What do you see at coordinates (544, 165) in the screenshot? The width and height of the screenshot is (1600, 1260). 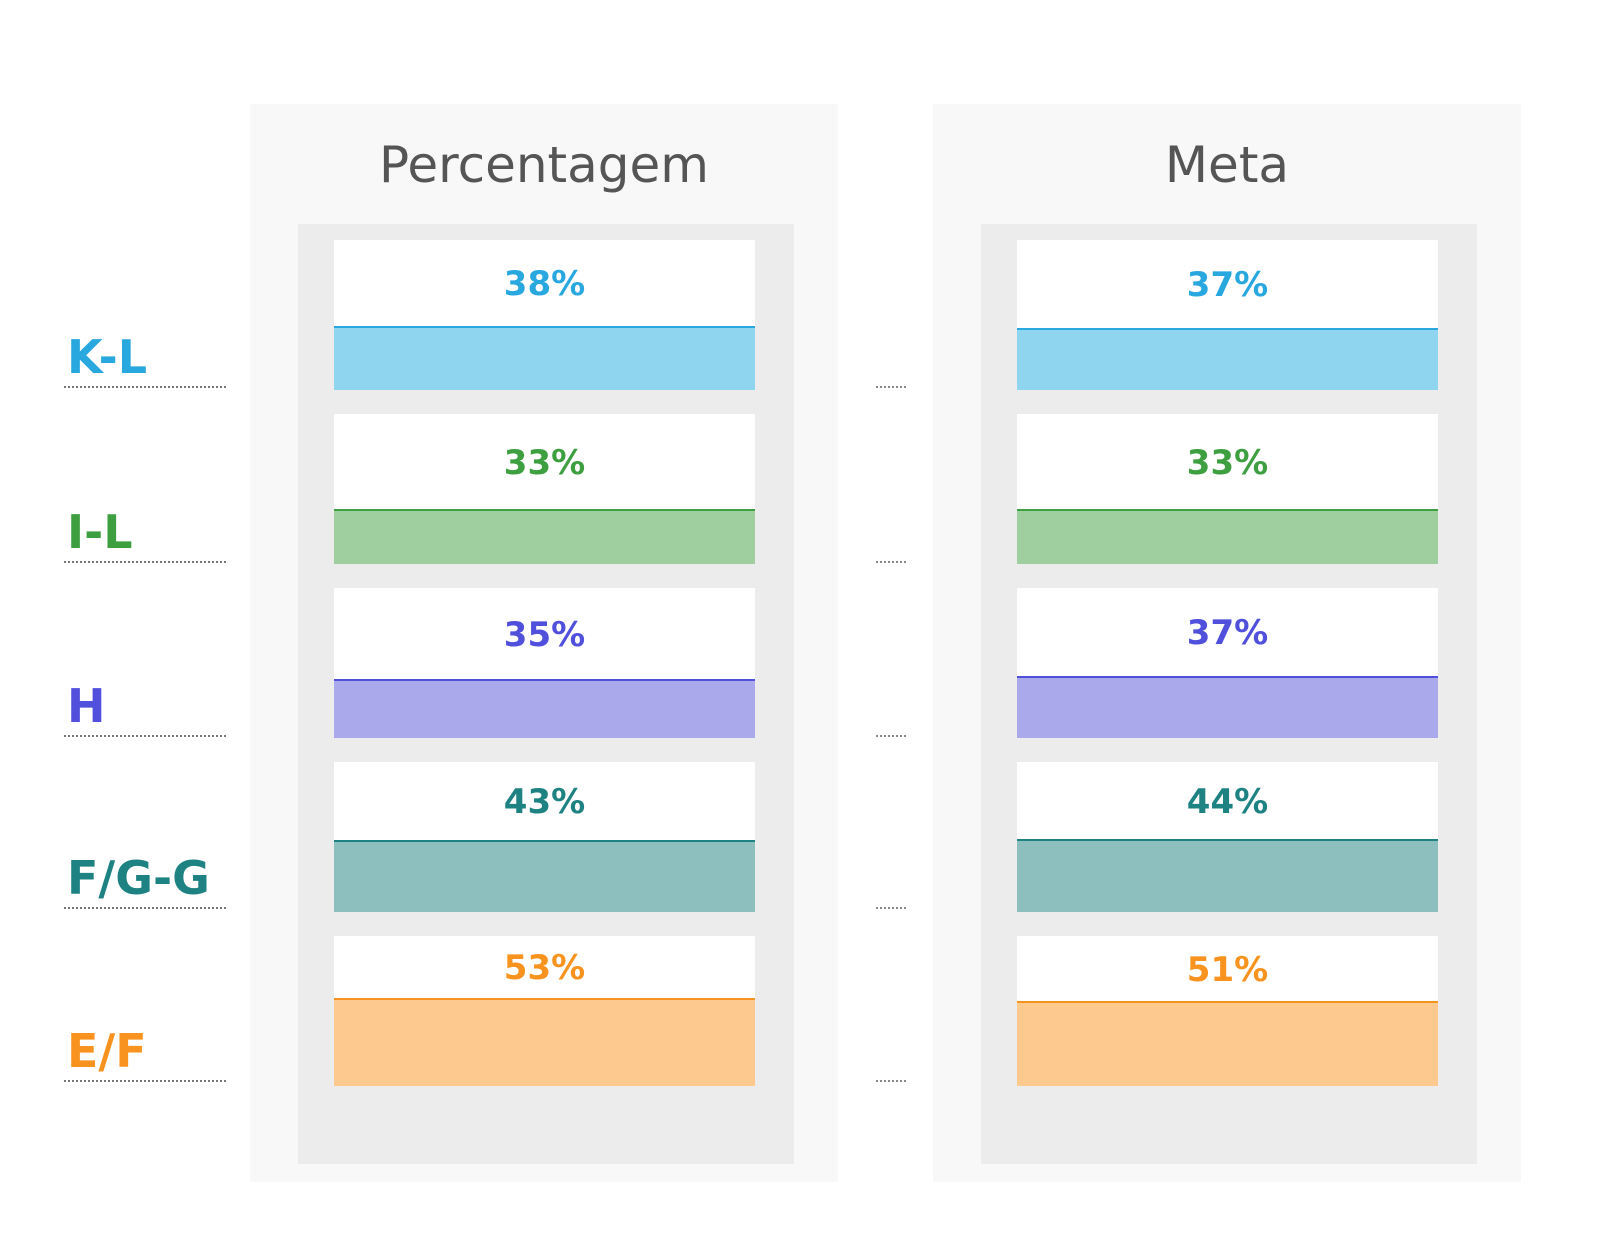 I see `panel-title-percentagem: Percentagem` at bounding box center [544, 165].